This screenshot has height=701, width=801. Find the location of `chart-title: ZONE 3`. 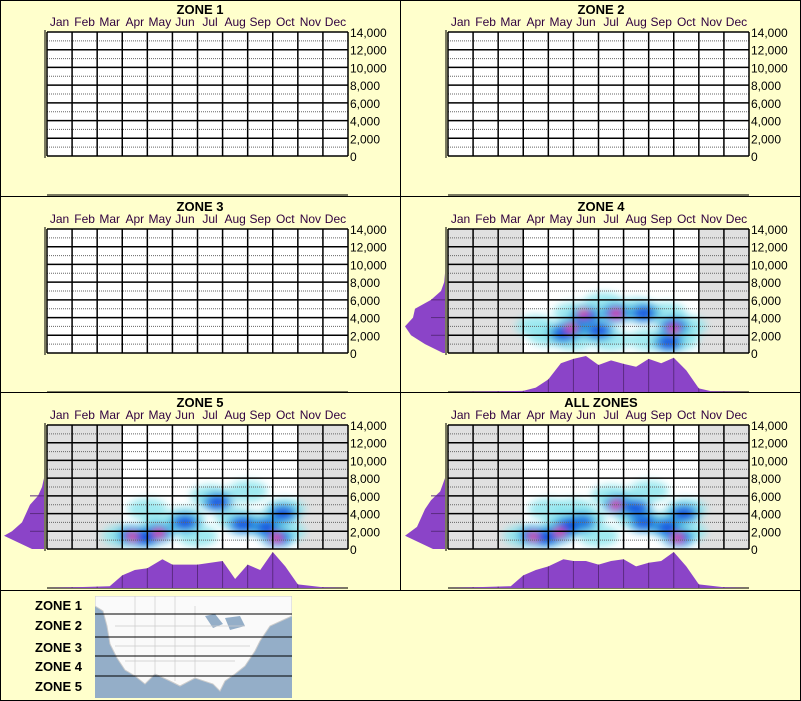

chart-title: ZONE 3 is located at coordinates (200, 206).